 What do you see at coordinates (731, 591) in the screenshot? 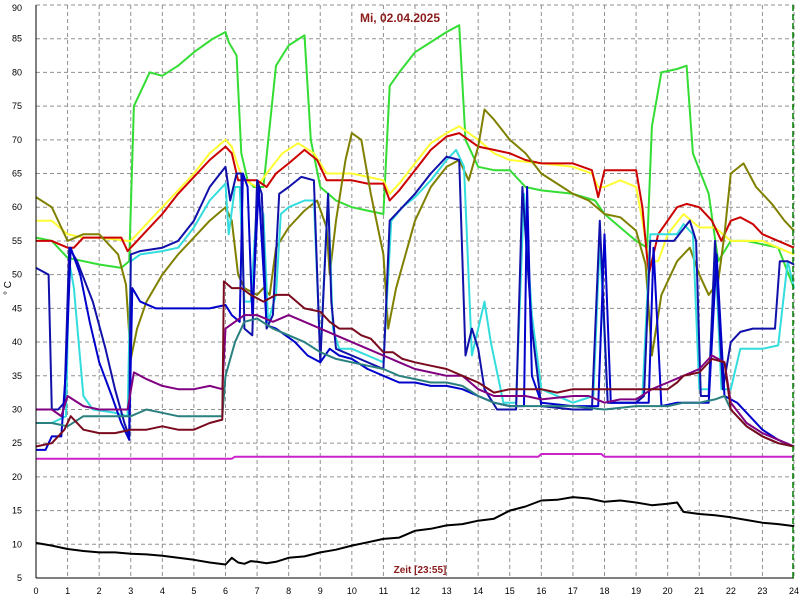
I see `x-tick-label: 22` at bounding box center [731, 591].